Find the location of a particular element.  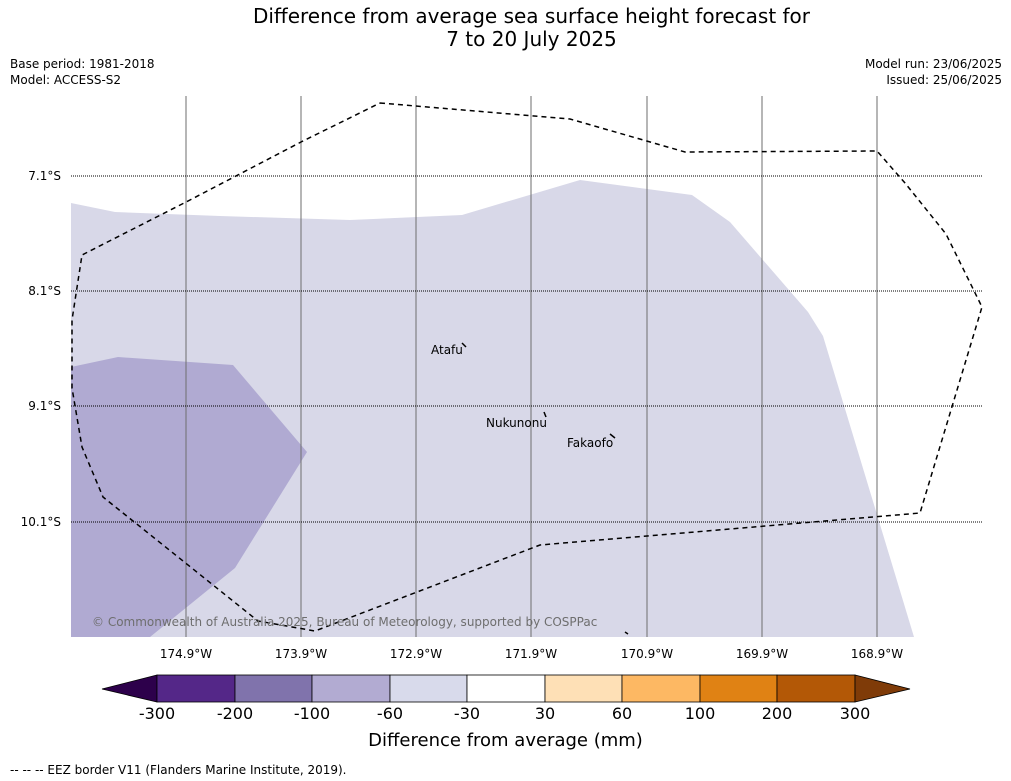

base-period: Base period: 1981-2018 is located at coordinates (82, 64).